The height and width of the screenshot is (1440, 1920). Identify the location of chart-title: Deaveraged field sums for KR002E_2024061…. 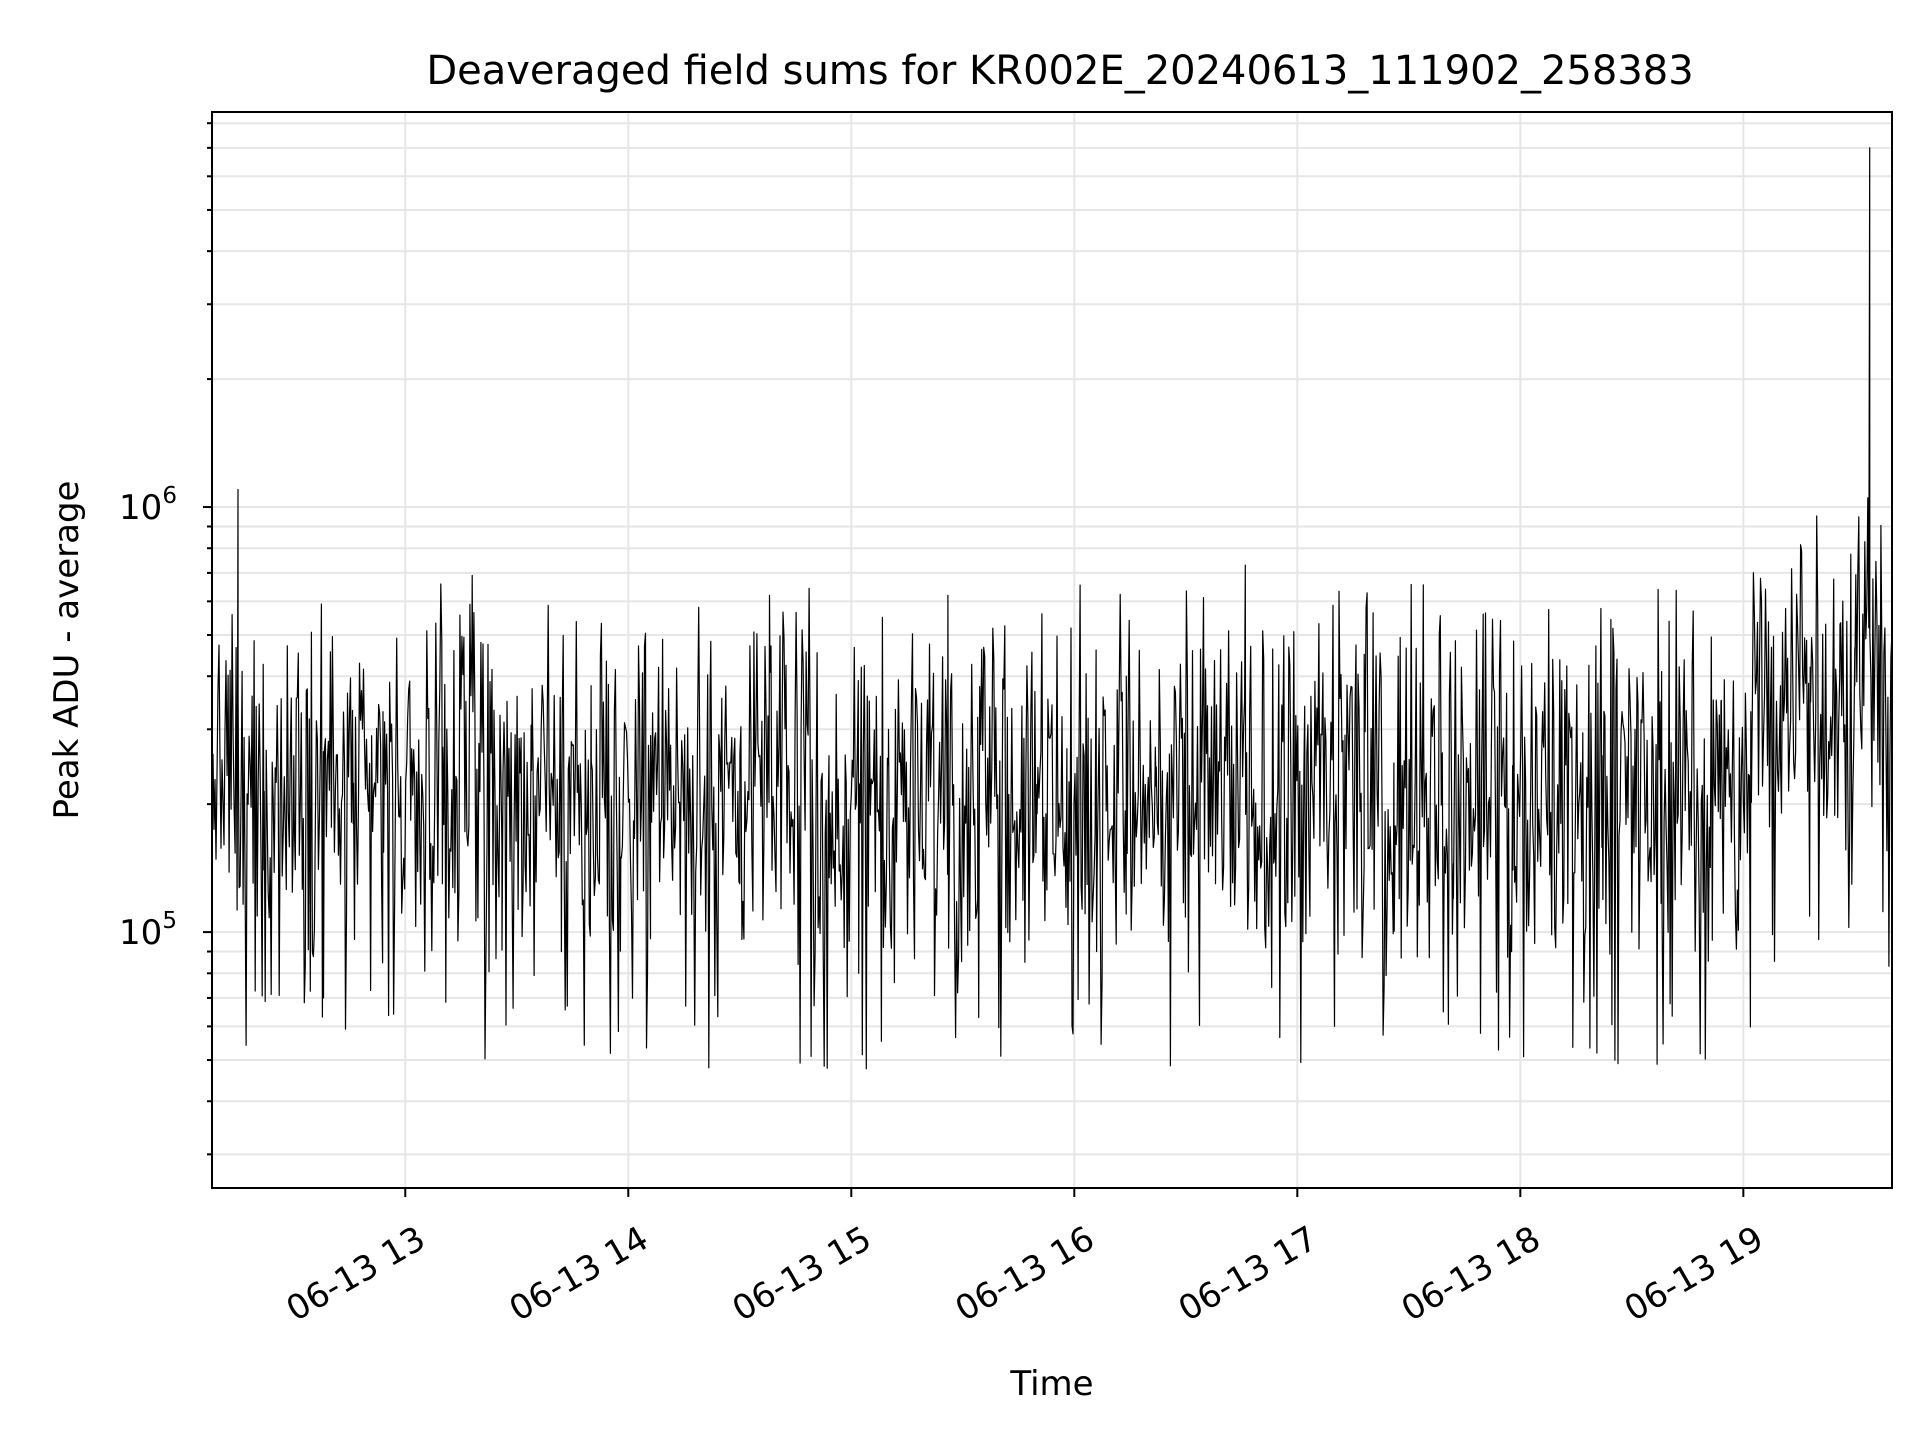
(1059, 71).